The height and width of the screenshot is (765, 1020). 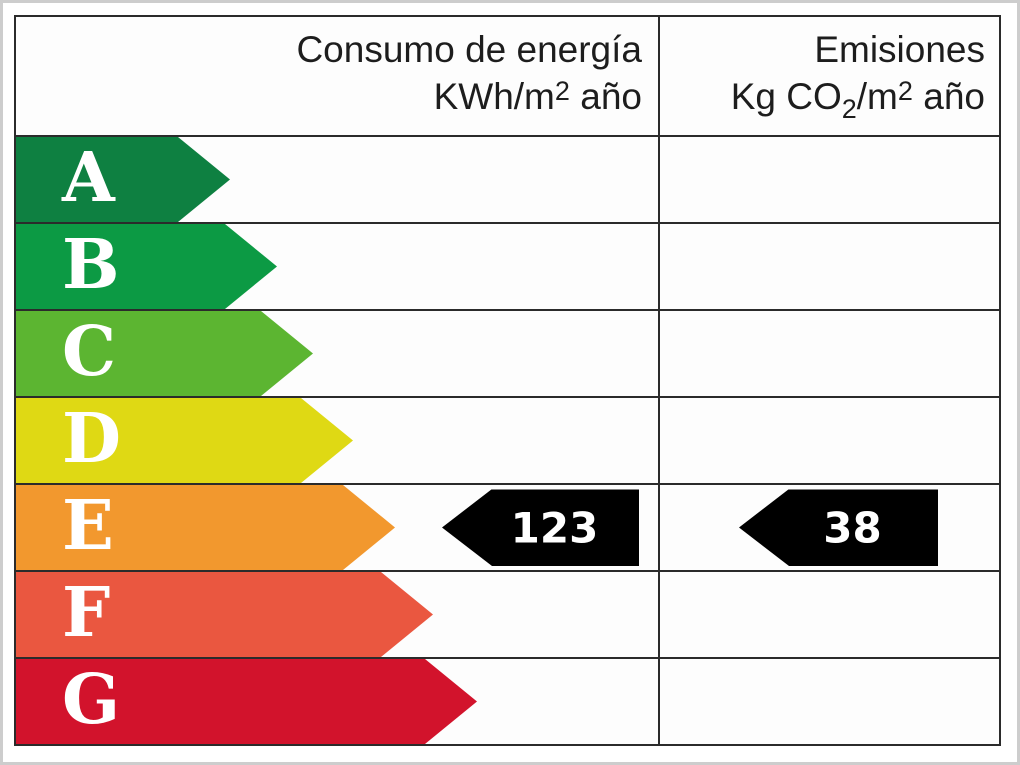 What do you see at coordinates (857, 100) in the screenshot?
I see `emissions-header-unit: Kg CO2/m2 año` at bounding box center [857, 100].